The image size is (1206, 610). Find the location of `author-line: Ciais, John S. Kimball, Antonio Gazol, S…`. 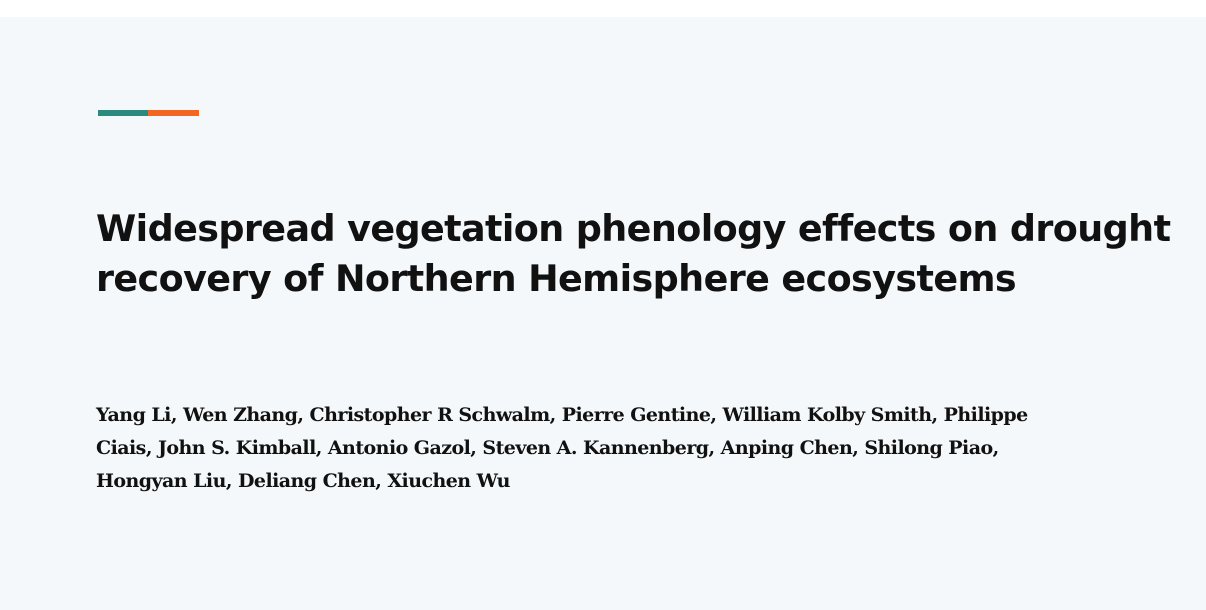

author-line: Ciais, John S. Kimball, Antonio Gazol, S… is located at coordinates (547, 448).